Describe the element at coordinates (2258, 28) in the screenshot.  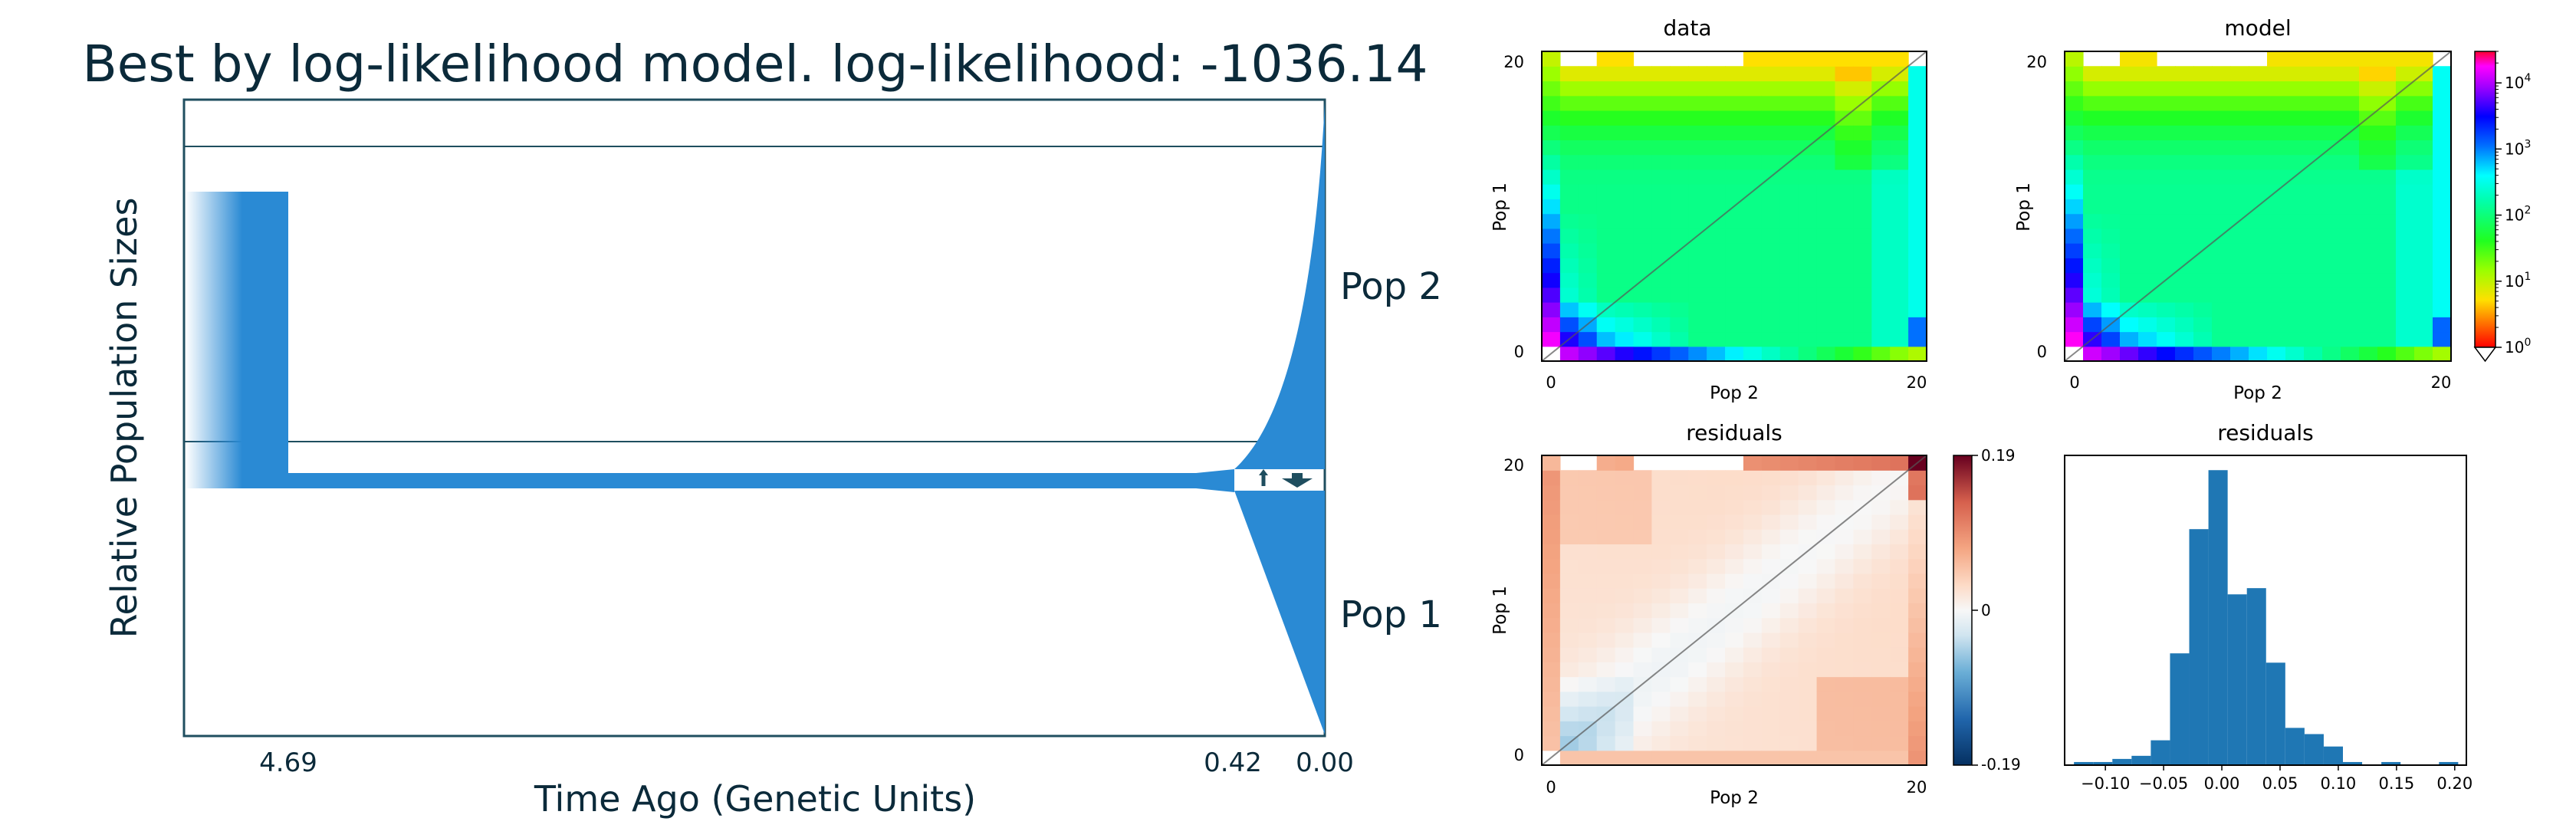
I see `heatmap-model-title: model` at that location.